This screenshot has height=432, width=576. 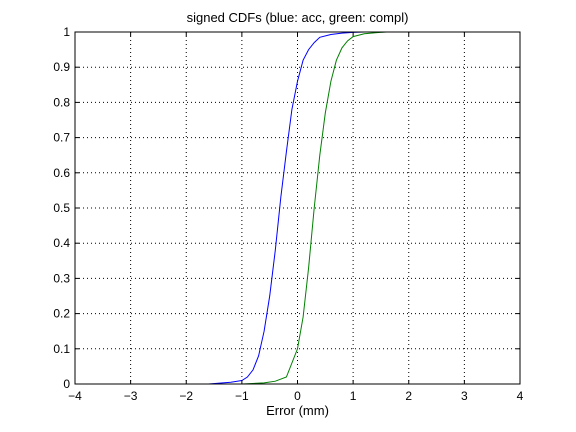 I want to click on y-tick-label: 0.1, so click(x=61, y=349).